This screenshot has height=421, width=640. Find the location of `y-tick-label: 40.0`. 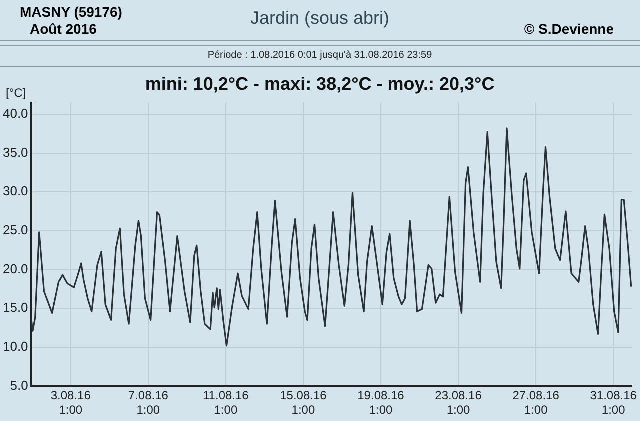

y-tick-label: 40.0 is located at coordinates (15, 114).